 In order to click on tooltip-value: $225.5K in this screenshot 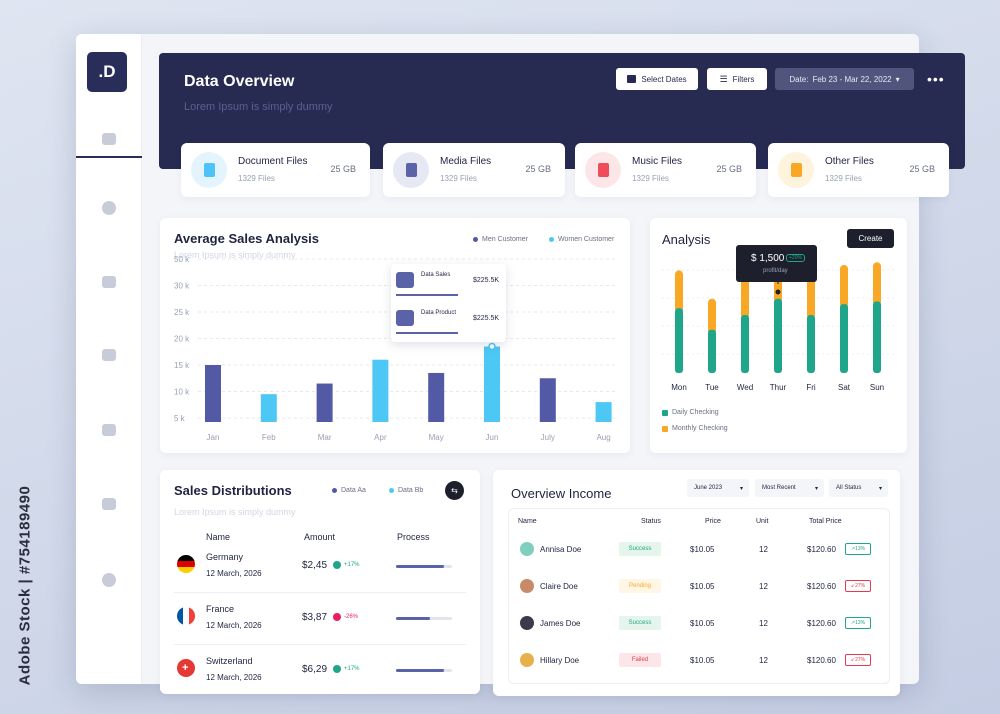, I will do `click(486, 280)`.